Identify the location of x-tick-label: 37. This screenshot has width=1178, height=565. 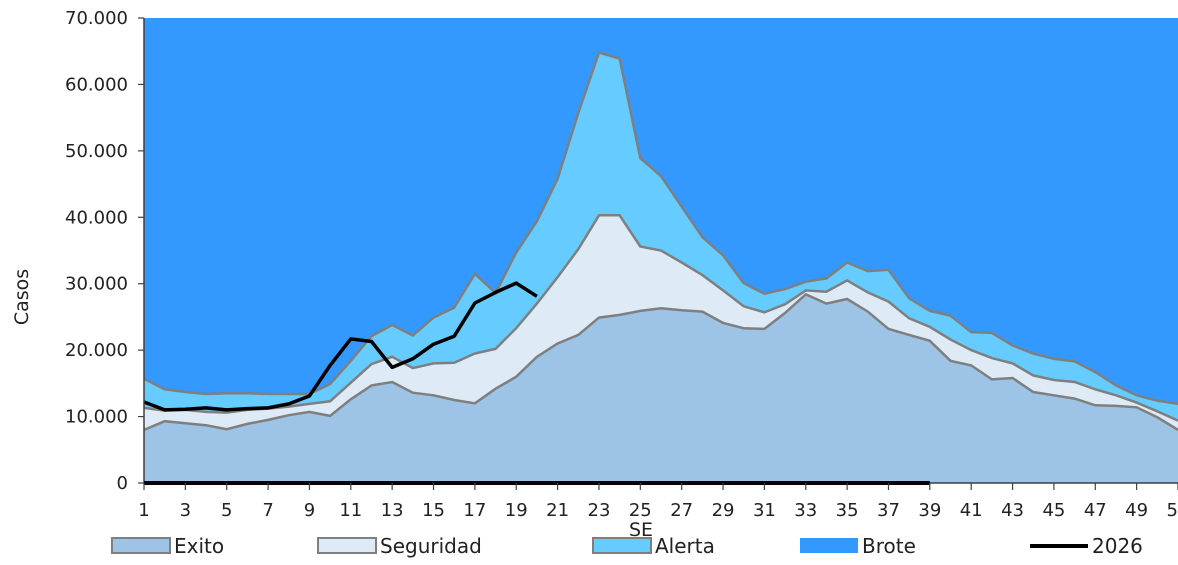
(888, 510).